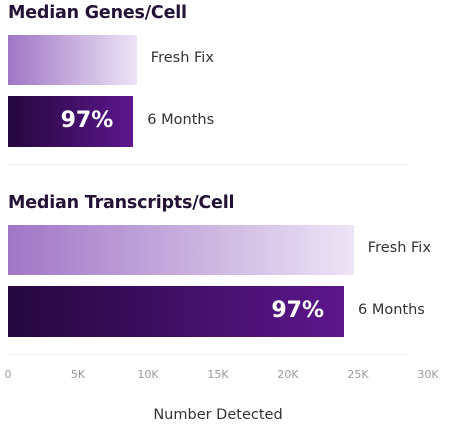 Image resolution: width=449 pixels, height=426 pixels. Describe the element at coordinates (428, 374) in the screenshot. I see `x-tick-label: 30K` at that location.